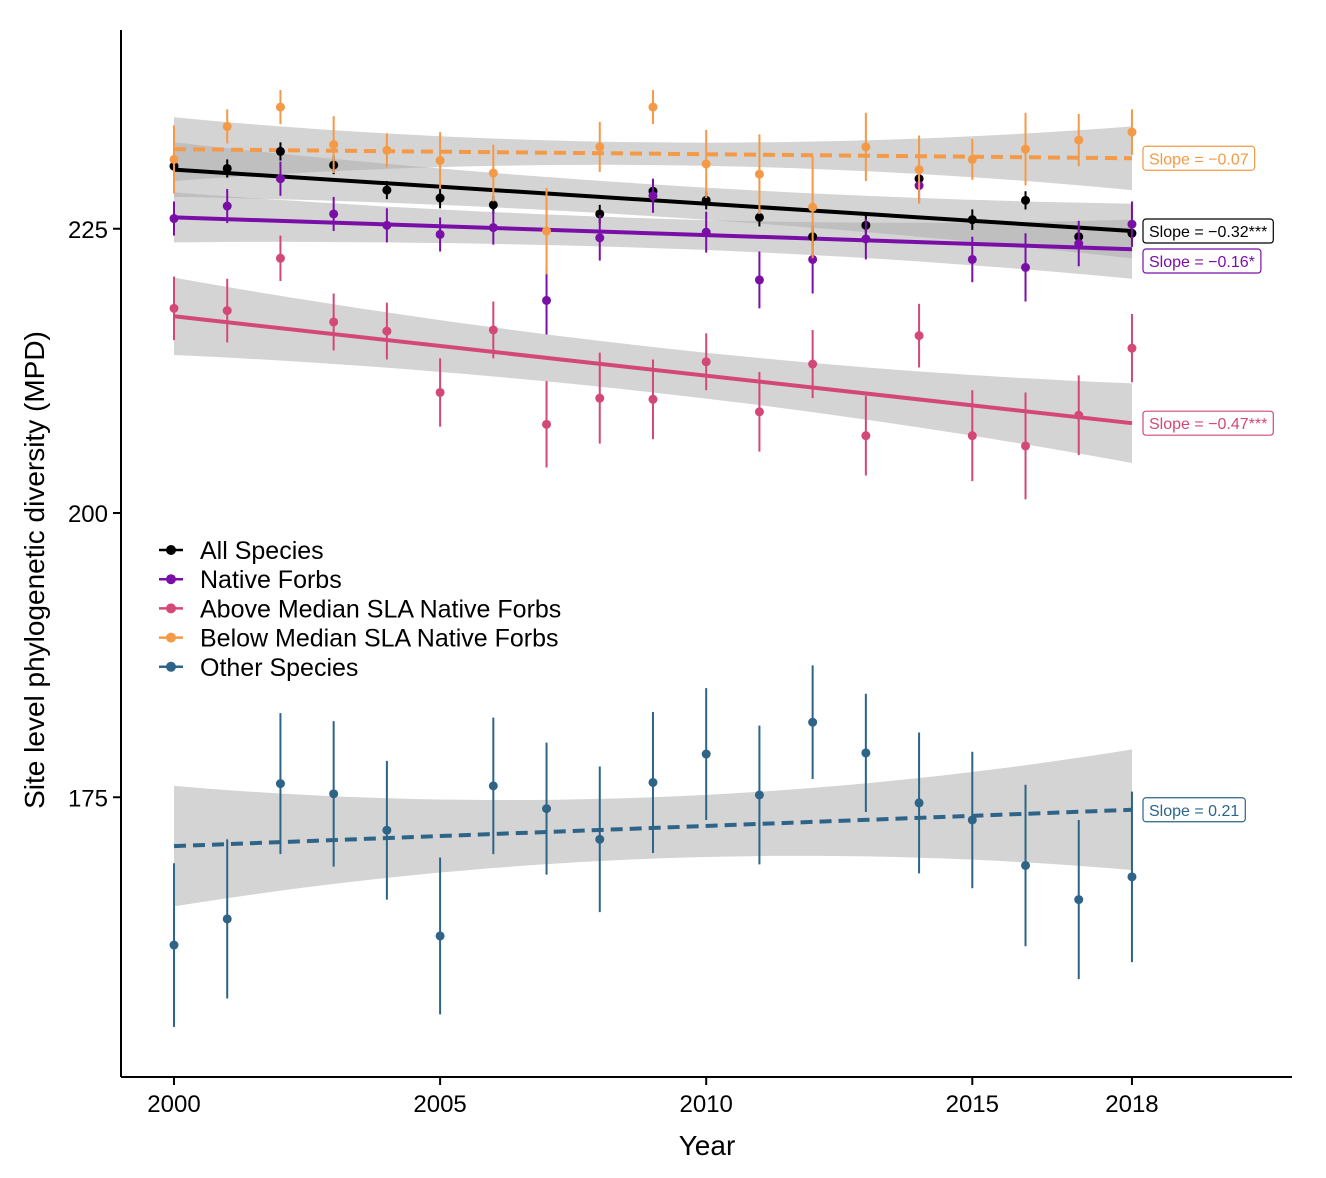 The image size is (1326, 1178). Describe the element at coordinates (707, 1145) in the screenshot. I see `x-axis-label: Year` at that location.